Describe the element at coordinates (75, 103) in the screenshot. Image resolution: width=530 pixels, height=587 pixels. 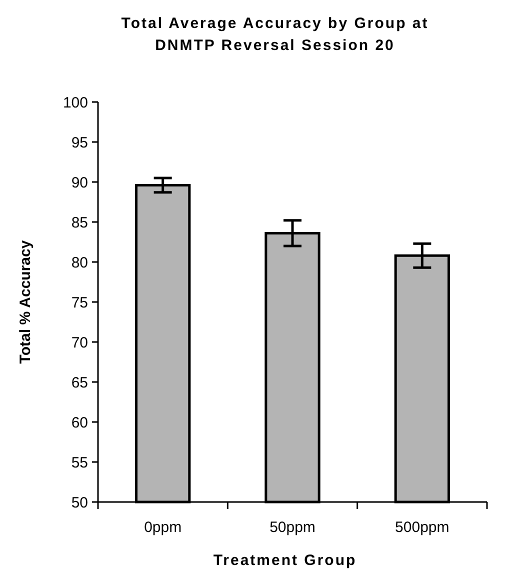
I see `y-tick-label: 100` at that location.